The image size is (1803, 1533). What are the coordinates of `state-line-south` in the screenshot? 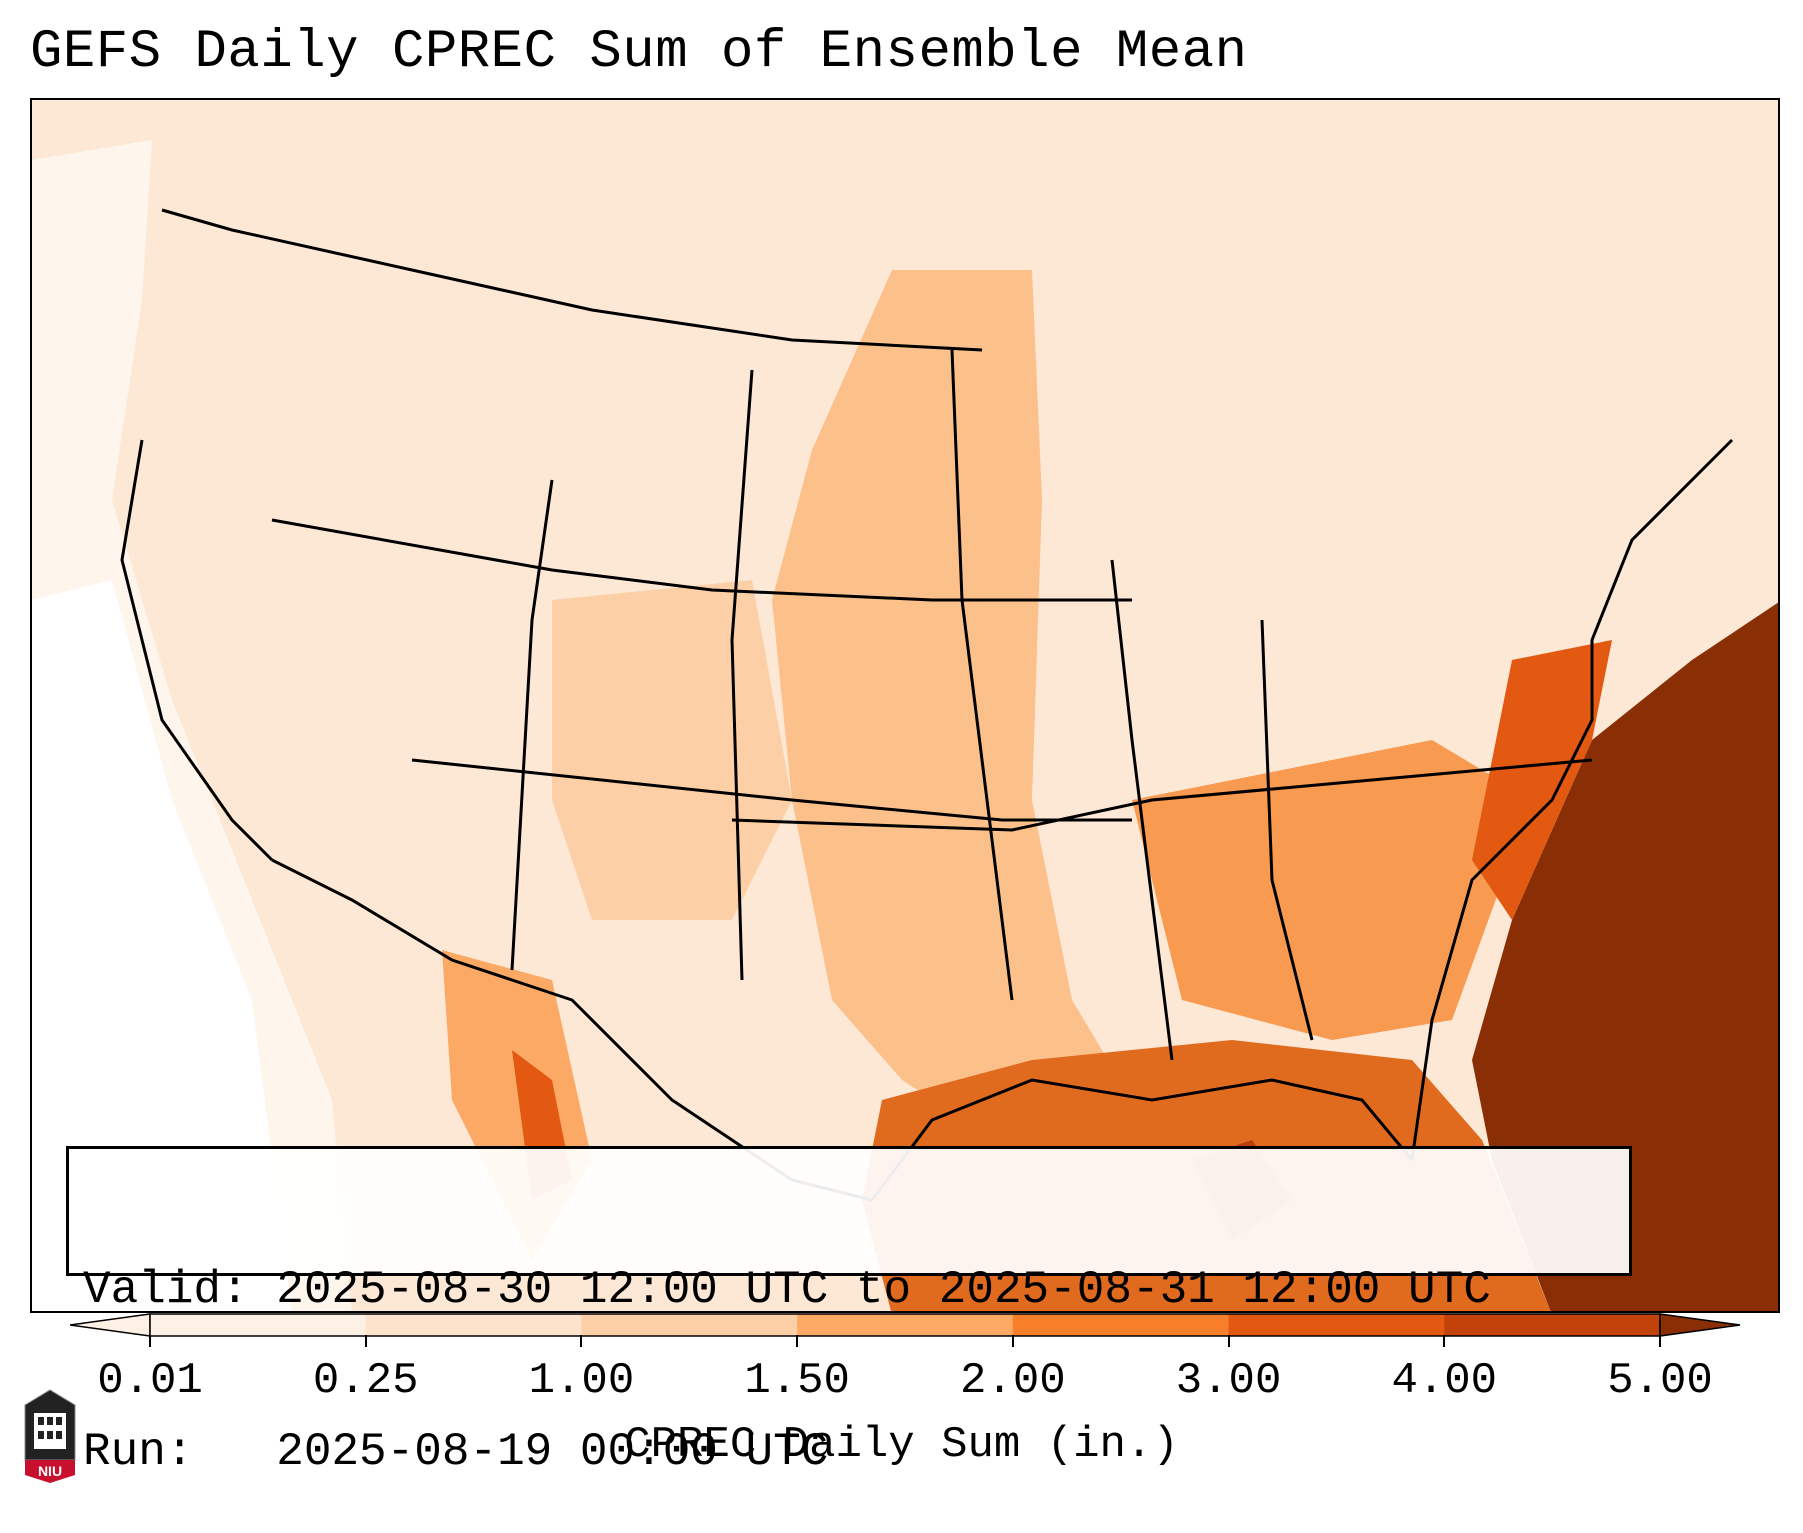 It's located at (1162, 795).